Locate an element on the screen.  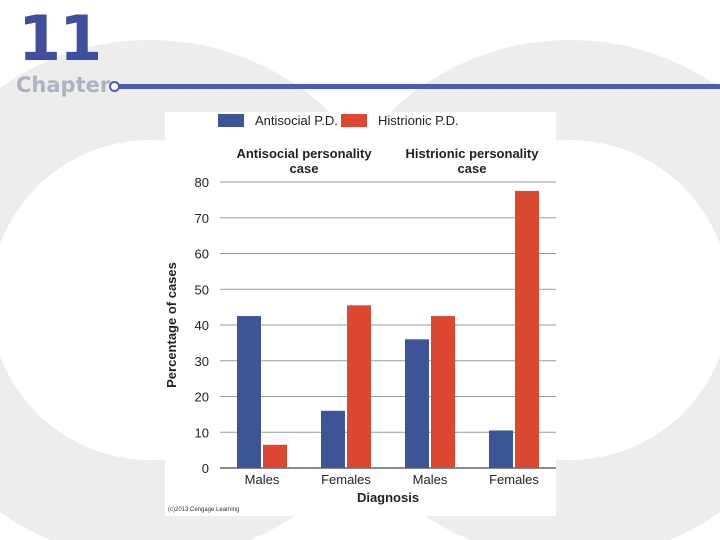
chapter-divider is located at coordinates (417, 86).